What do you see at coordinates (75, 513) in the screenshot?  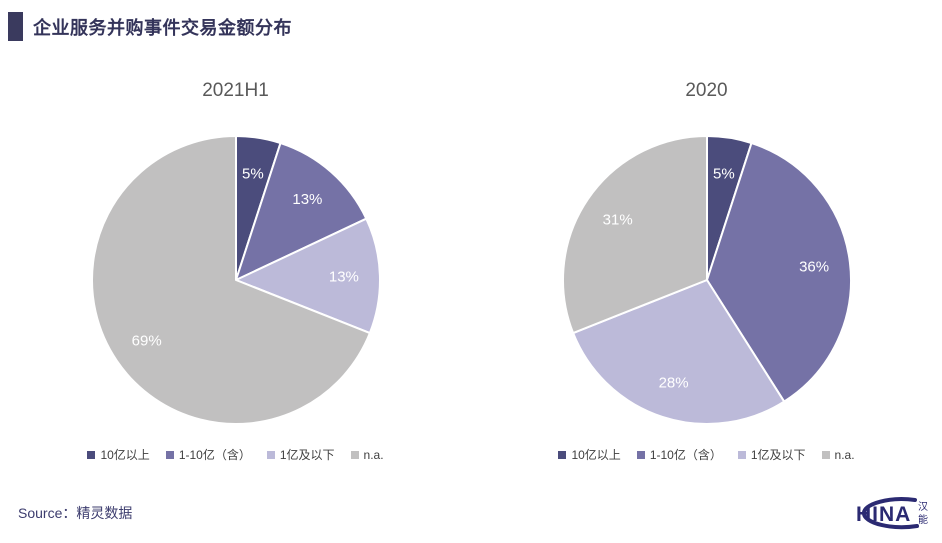 I see `source-note: Source：精灵数据` at bounding box center [75, 513].